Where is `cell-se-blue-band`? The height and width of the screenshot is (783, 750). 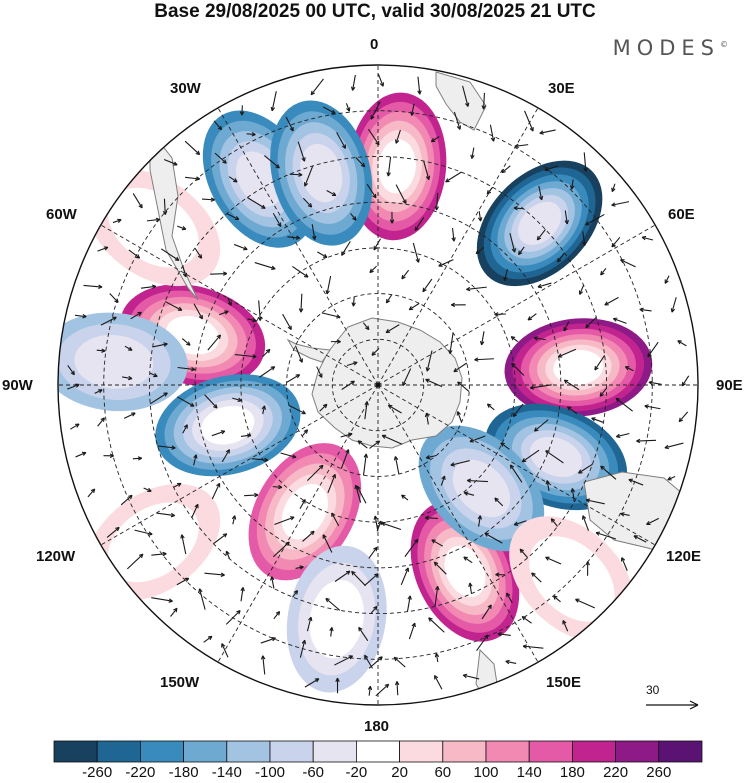 cell-se-blue-band is located at coordinates (481, 488).